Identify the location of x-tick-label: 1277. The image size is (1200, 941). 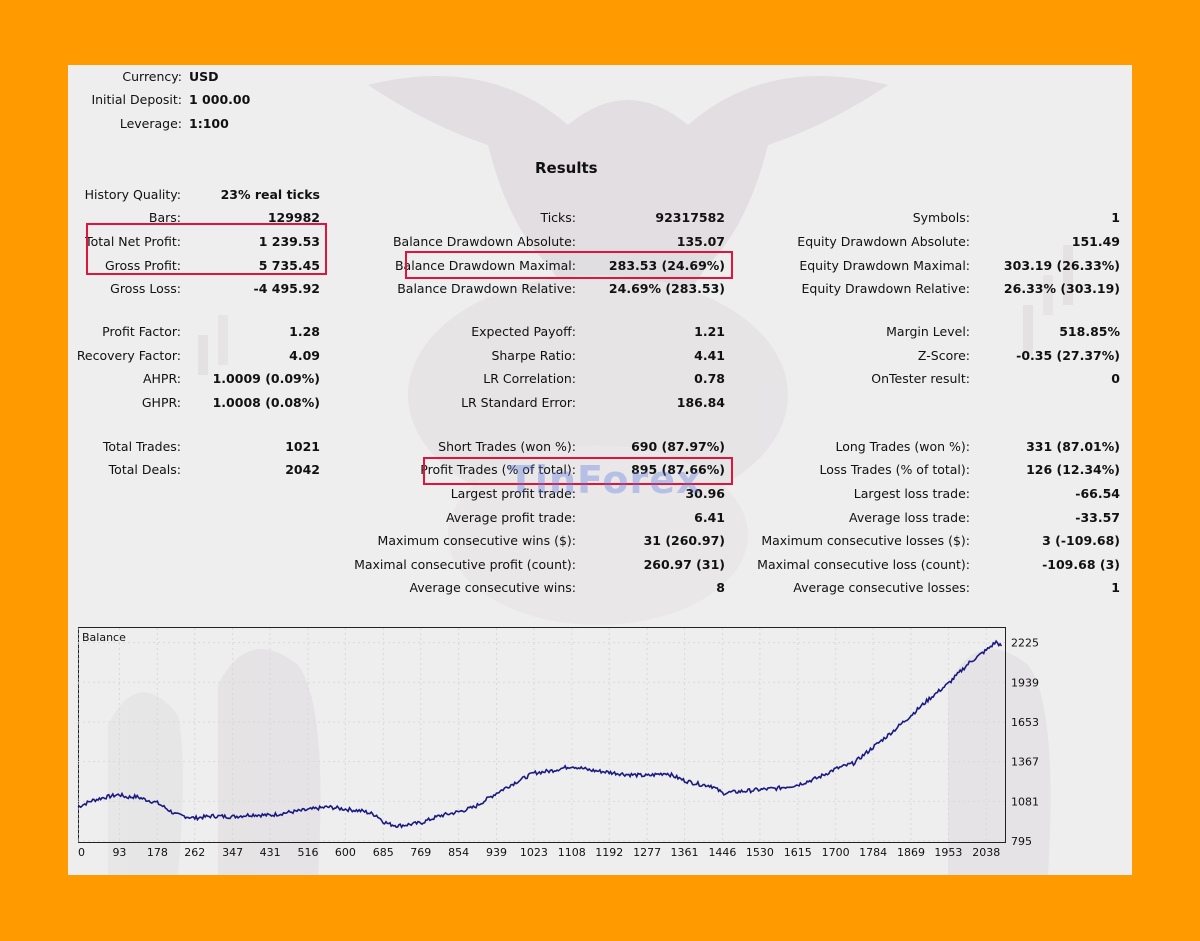
(647, 852).